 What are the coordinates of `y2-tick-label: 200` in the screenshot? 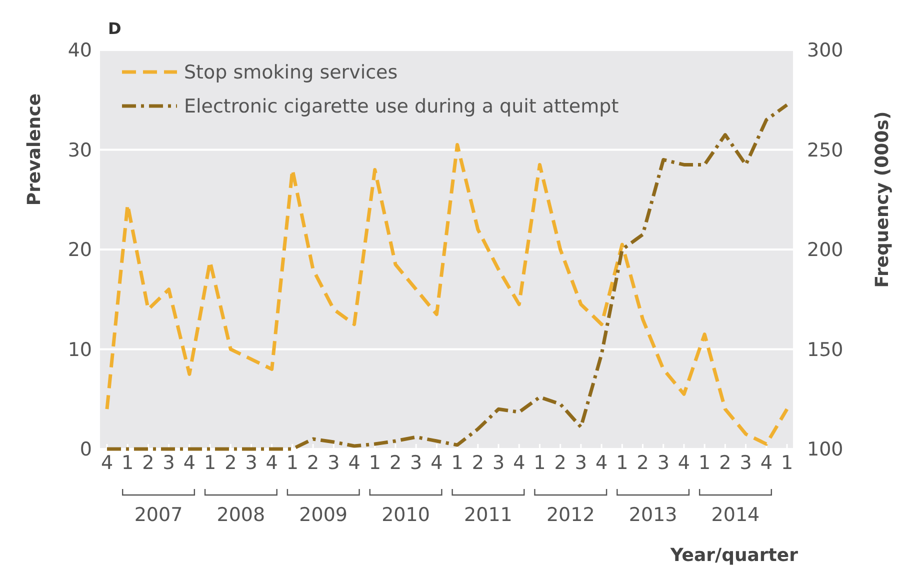 It's located at (825, 250).